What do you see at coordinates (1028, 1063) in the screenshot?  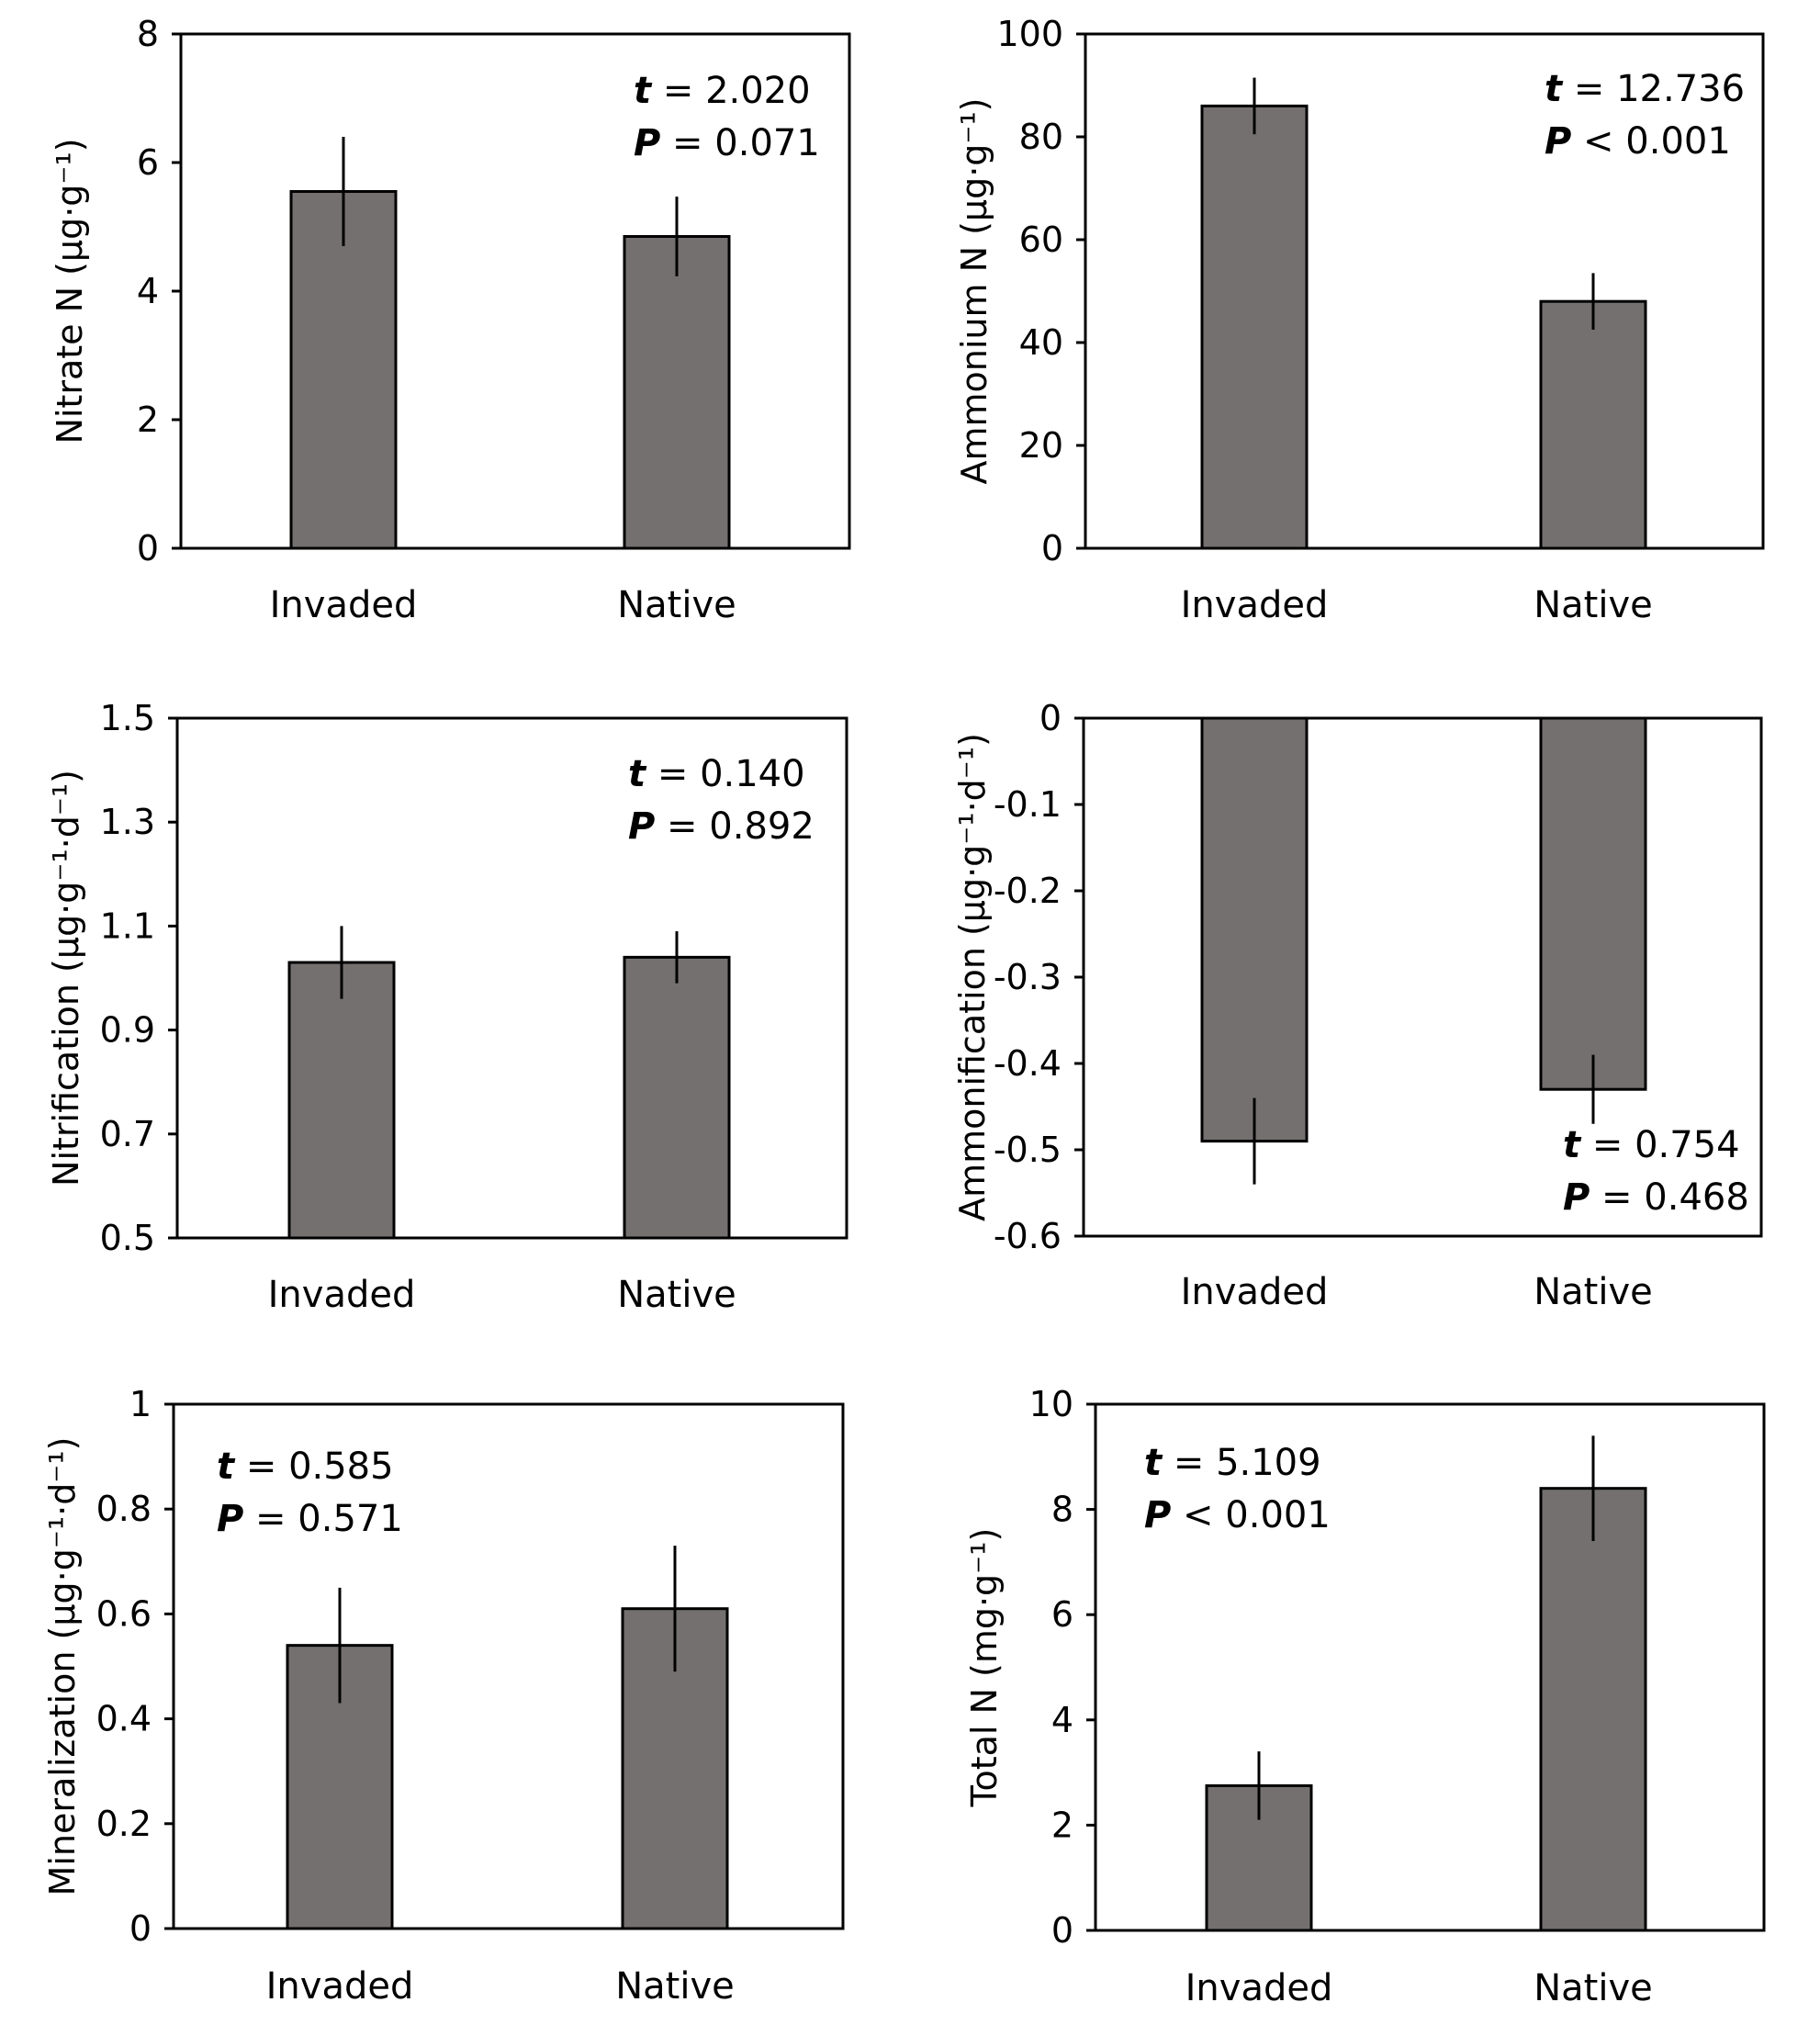 I see `y-tick-label: -0.4` at bounding box center [1028, 1063].